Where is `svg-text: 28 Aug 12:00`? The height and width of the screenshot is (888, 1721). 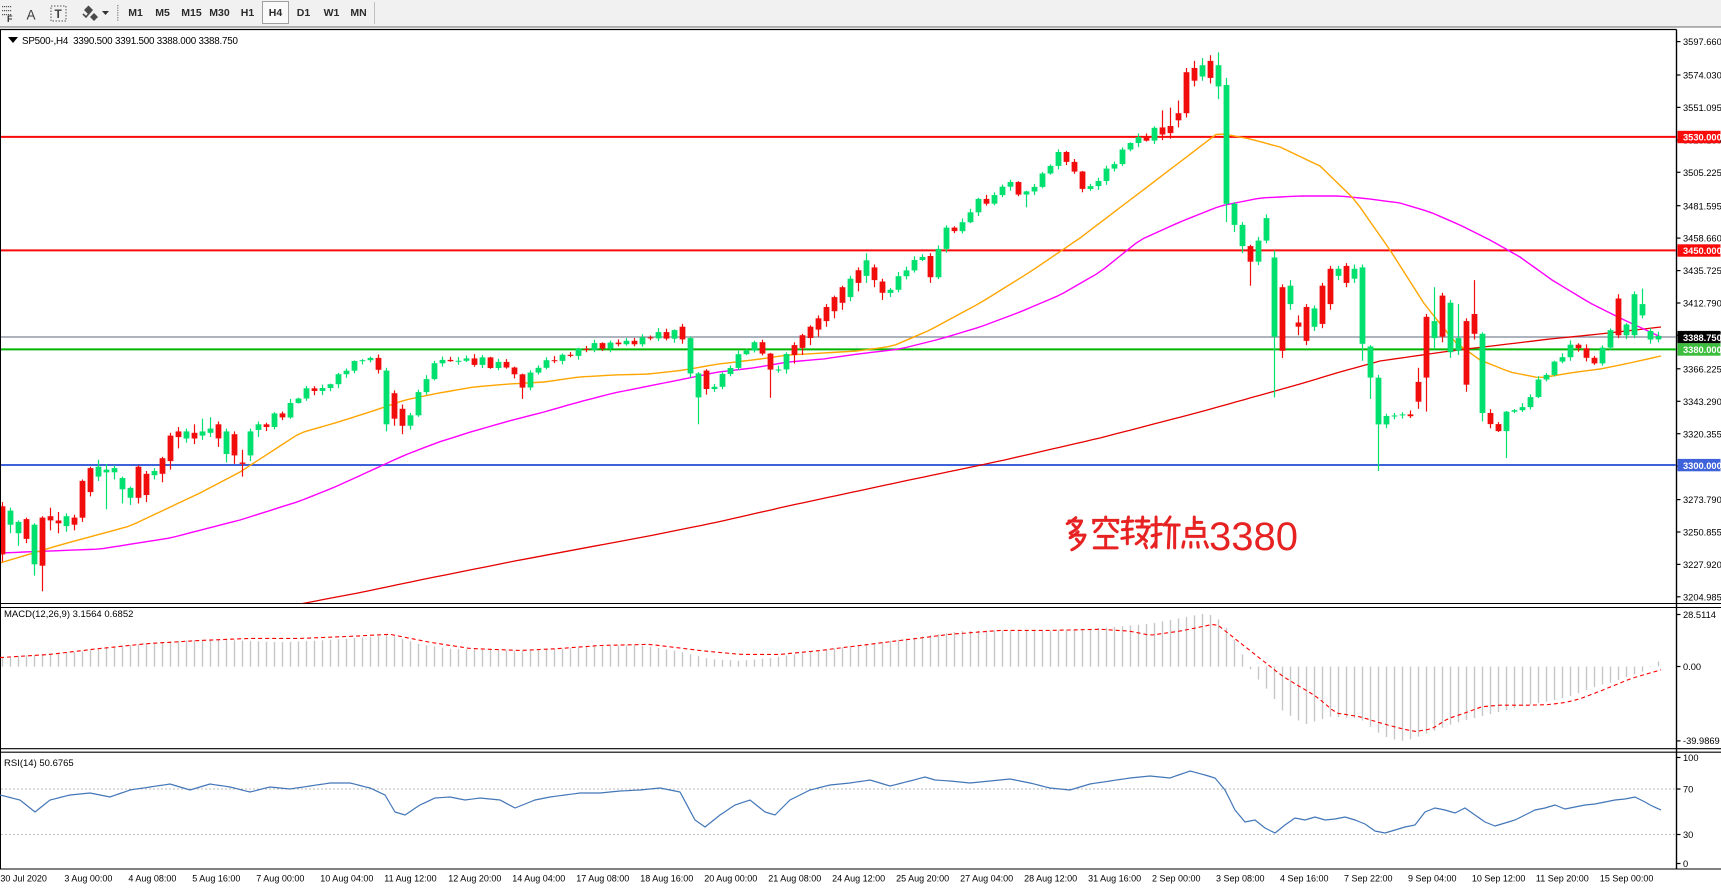
svg-text: 28 Aug 12:00 is located at coordinates (1050, 879).